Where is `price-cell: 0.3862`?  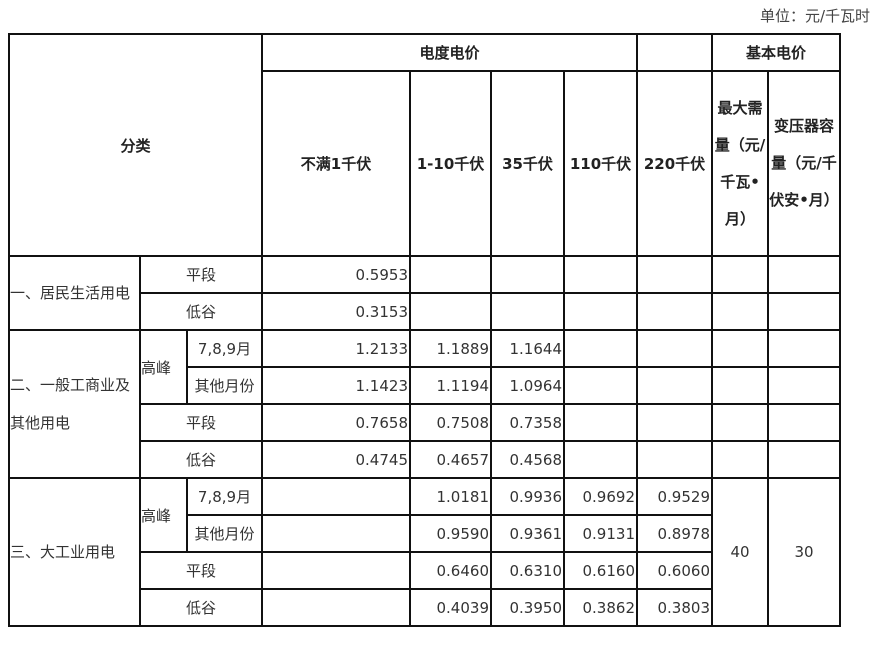
price-cell: 0.3862 is located at coordinates (600, 607).